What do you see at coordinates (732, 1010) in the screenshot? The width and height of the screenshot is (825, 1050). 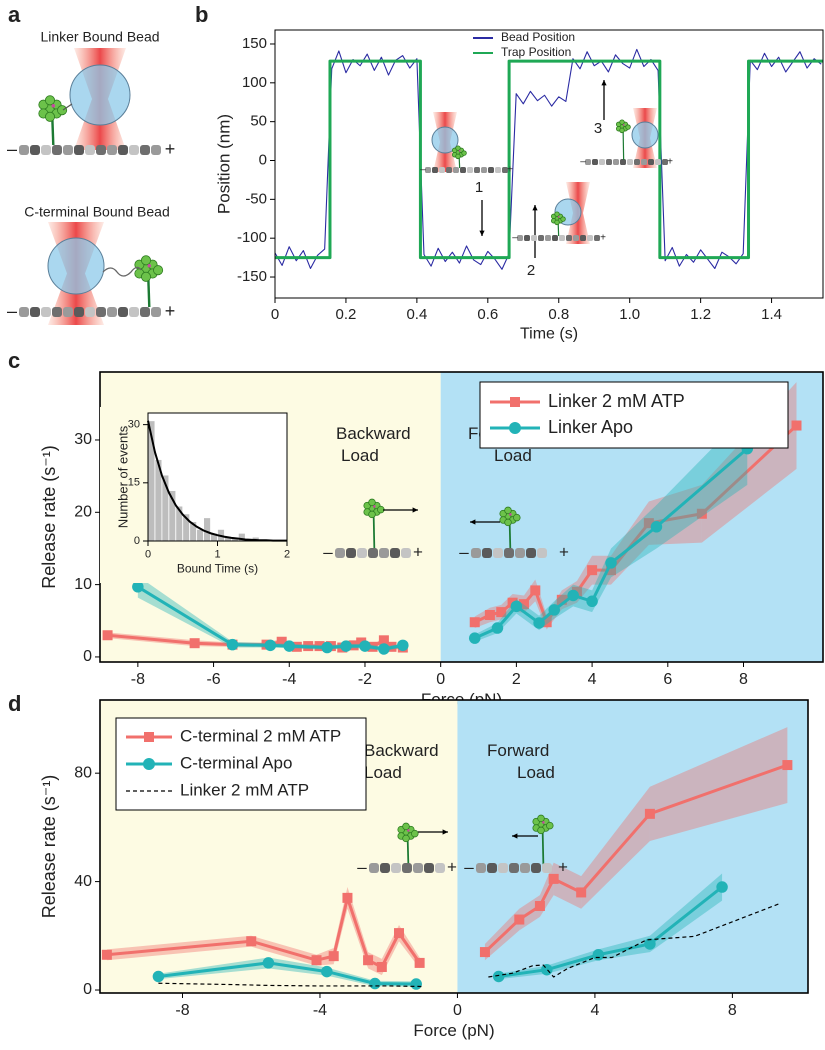 I see `x-tick-label: 8` at bounding box center [732, 1010].